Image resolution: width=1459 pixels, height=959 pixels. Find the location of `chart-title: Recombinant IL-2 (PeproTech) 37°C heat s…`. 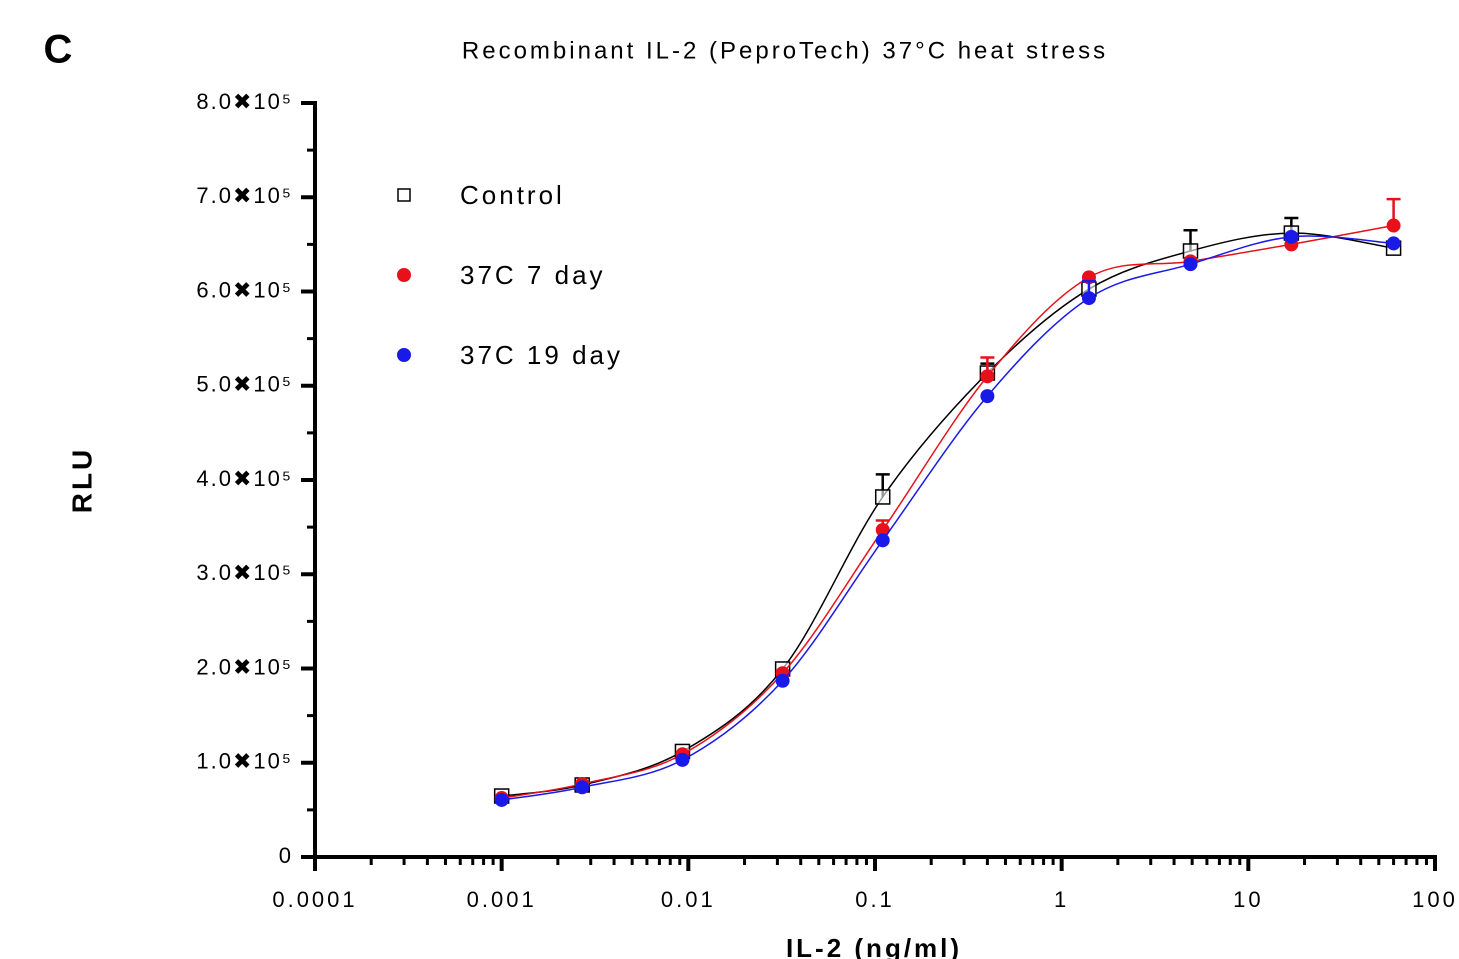

chart-title: Recombinant IL-2 (PeproTech) 37°C heat s… is located at coordinates (785, 50).